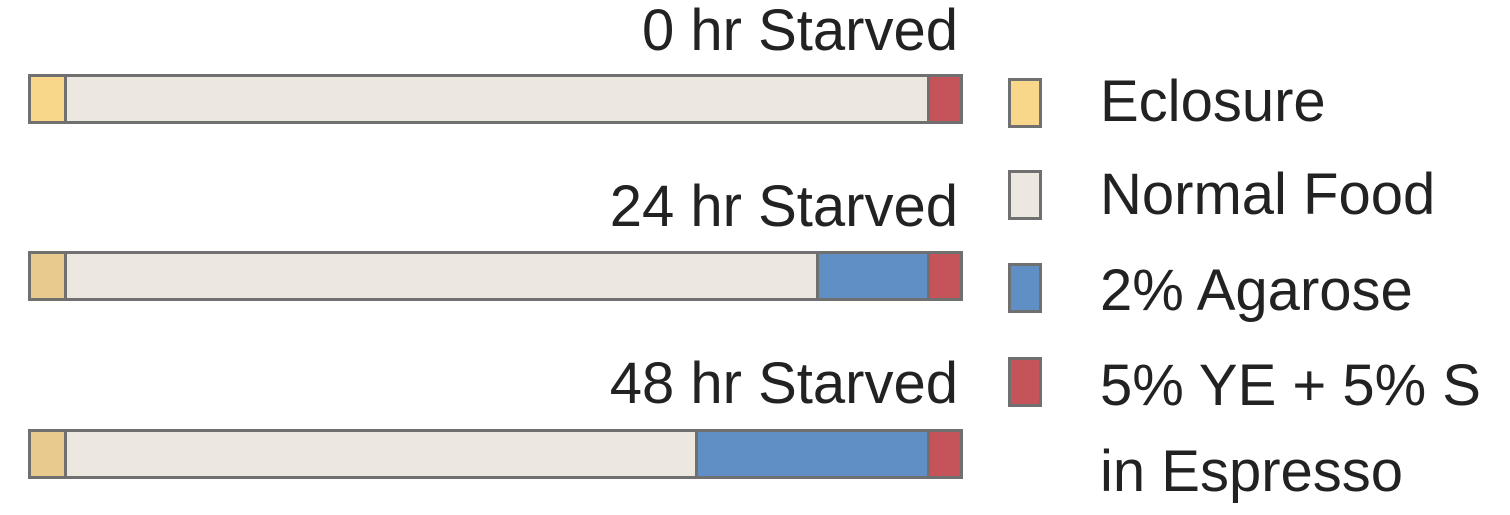 Image resolution: width=1510 pixels, height=515 pixels. Describe the element at coordinates (1290, 428) in the screenshot. I see `legend-label-ye-s-espresso: 5% YE + 5% S in Espresso` at that location.